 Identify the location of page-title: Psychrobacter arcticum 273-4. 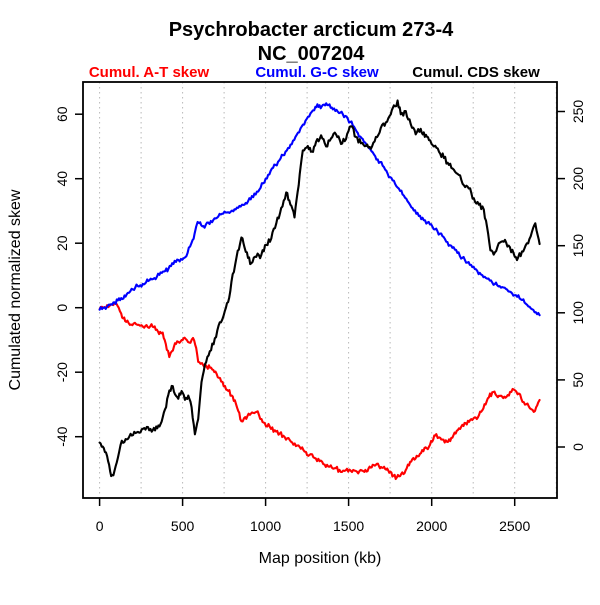
(311, 30).